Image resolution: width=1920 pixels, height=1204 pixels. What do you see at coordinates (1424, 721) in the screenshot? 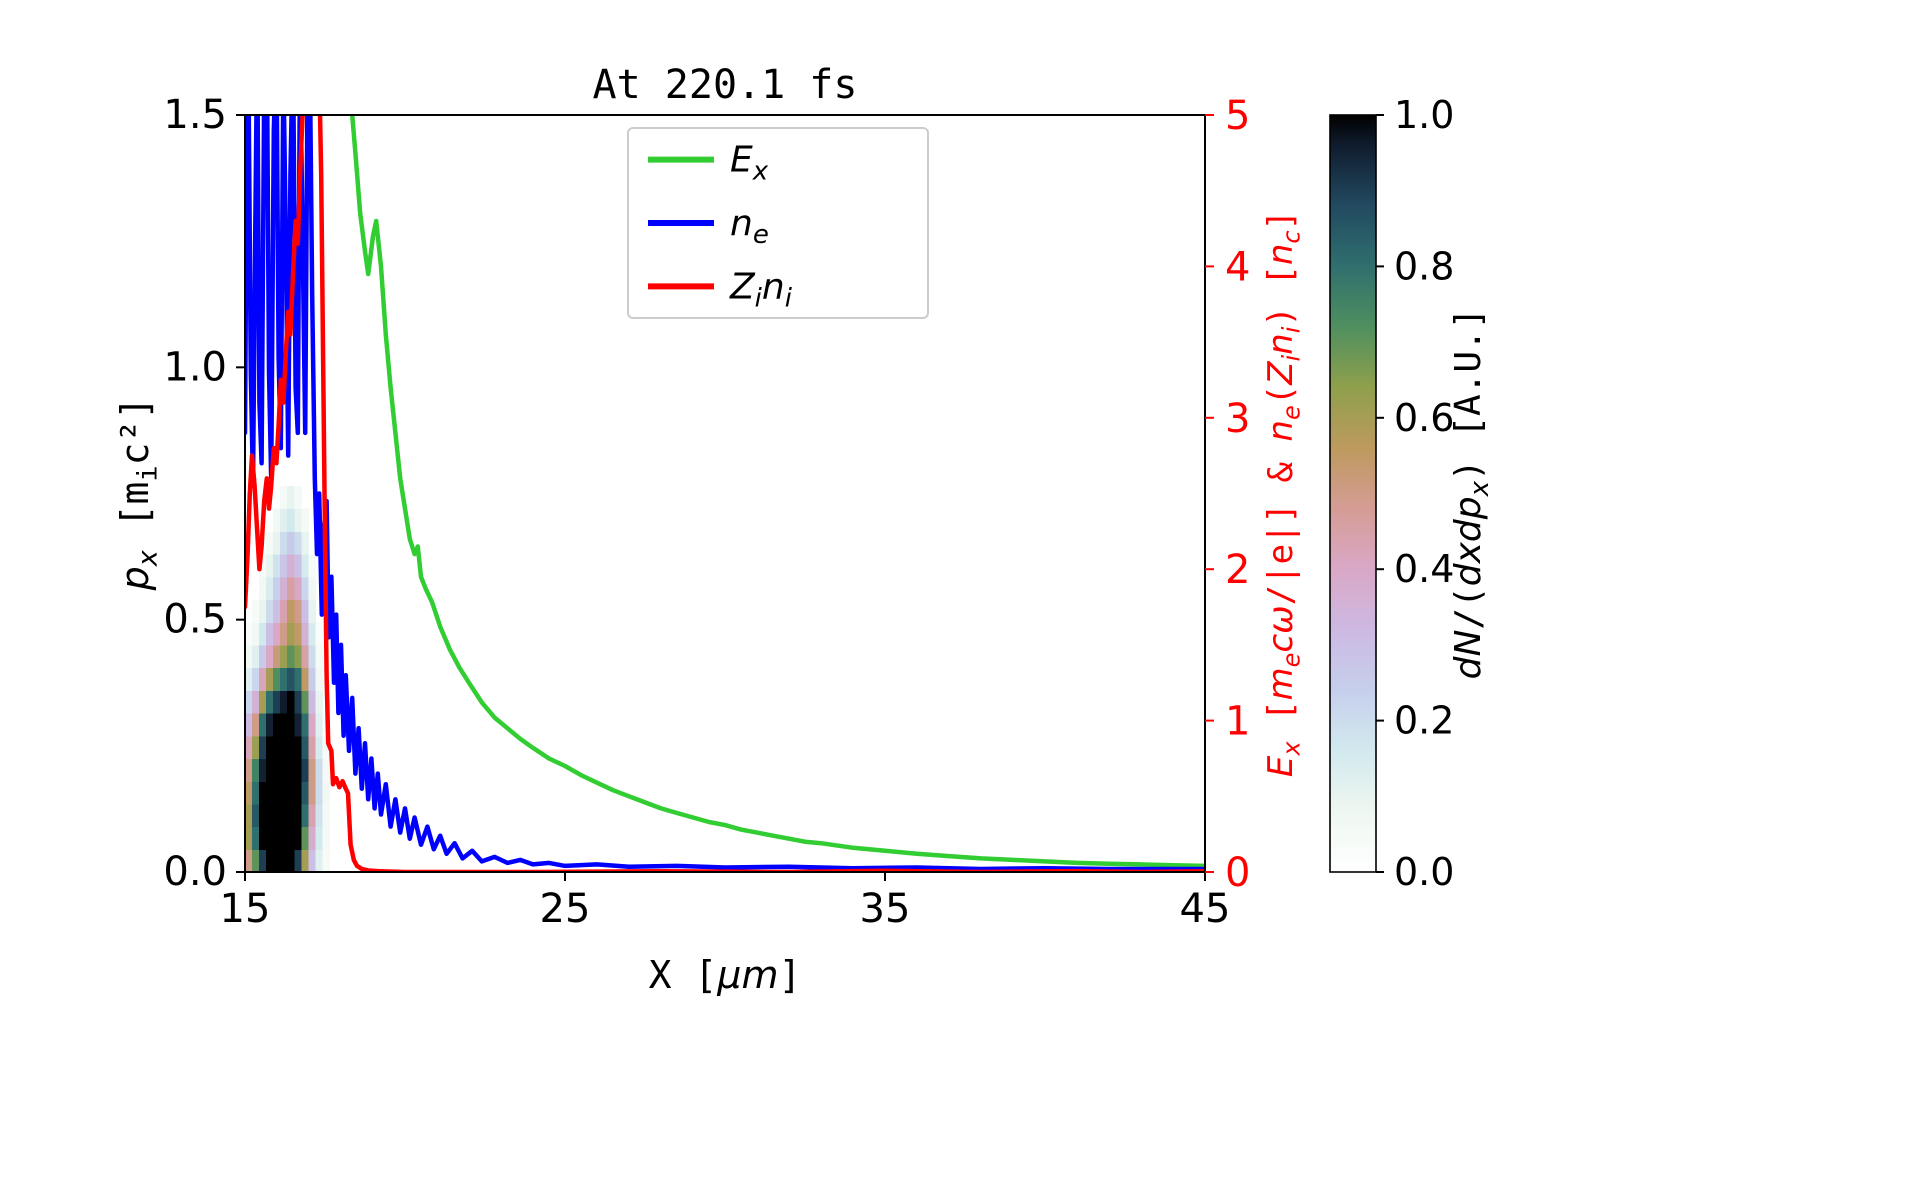
I see `colorbar-tick-label: 0.2` at bounding box center [1424, 721].